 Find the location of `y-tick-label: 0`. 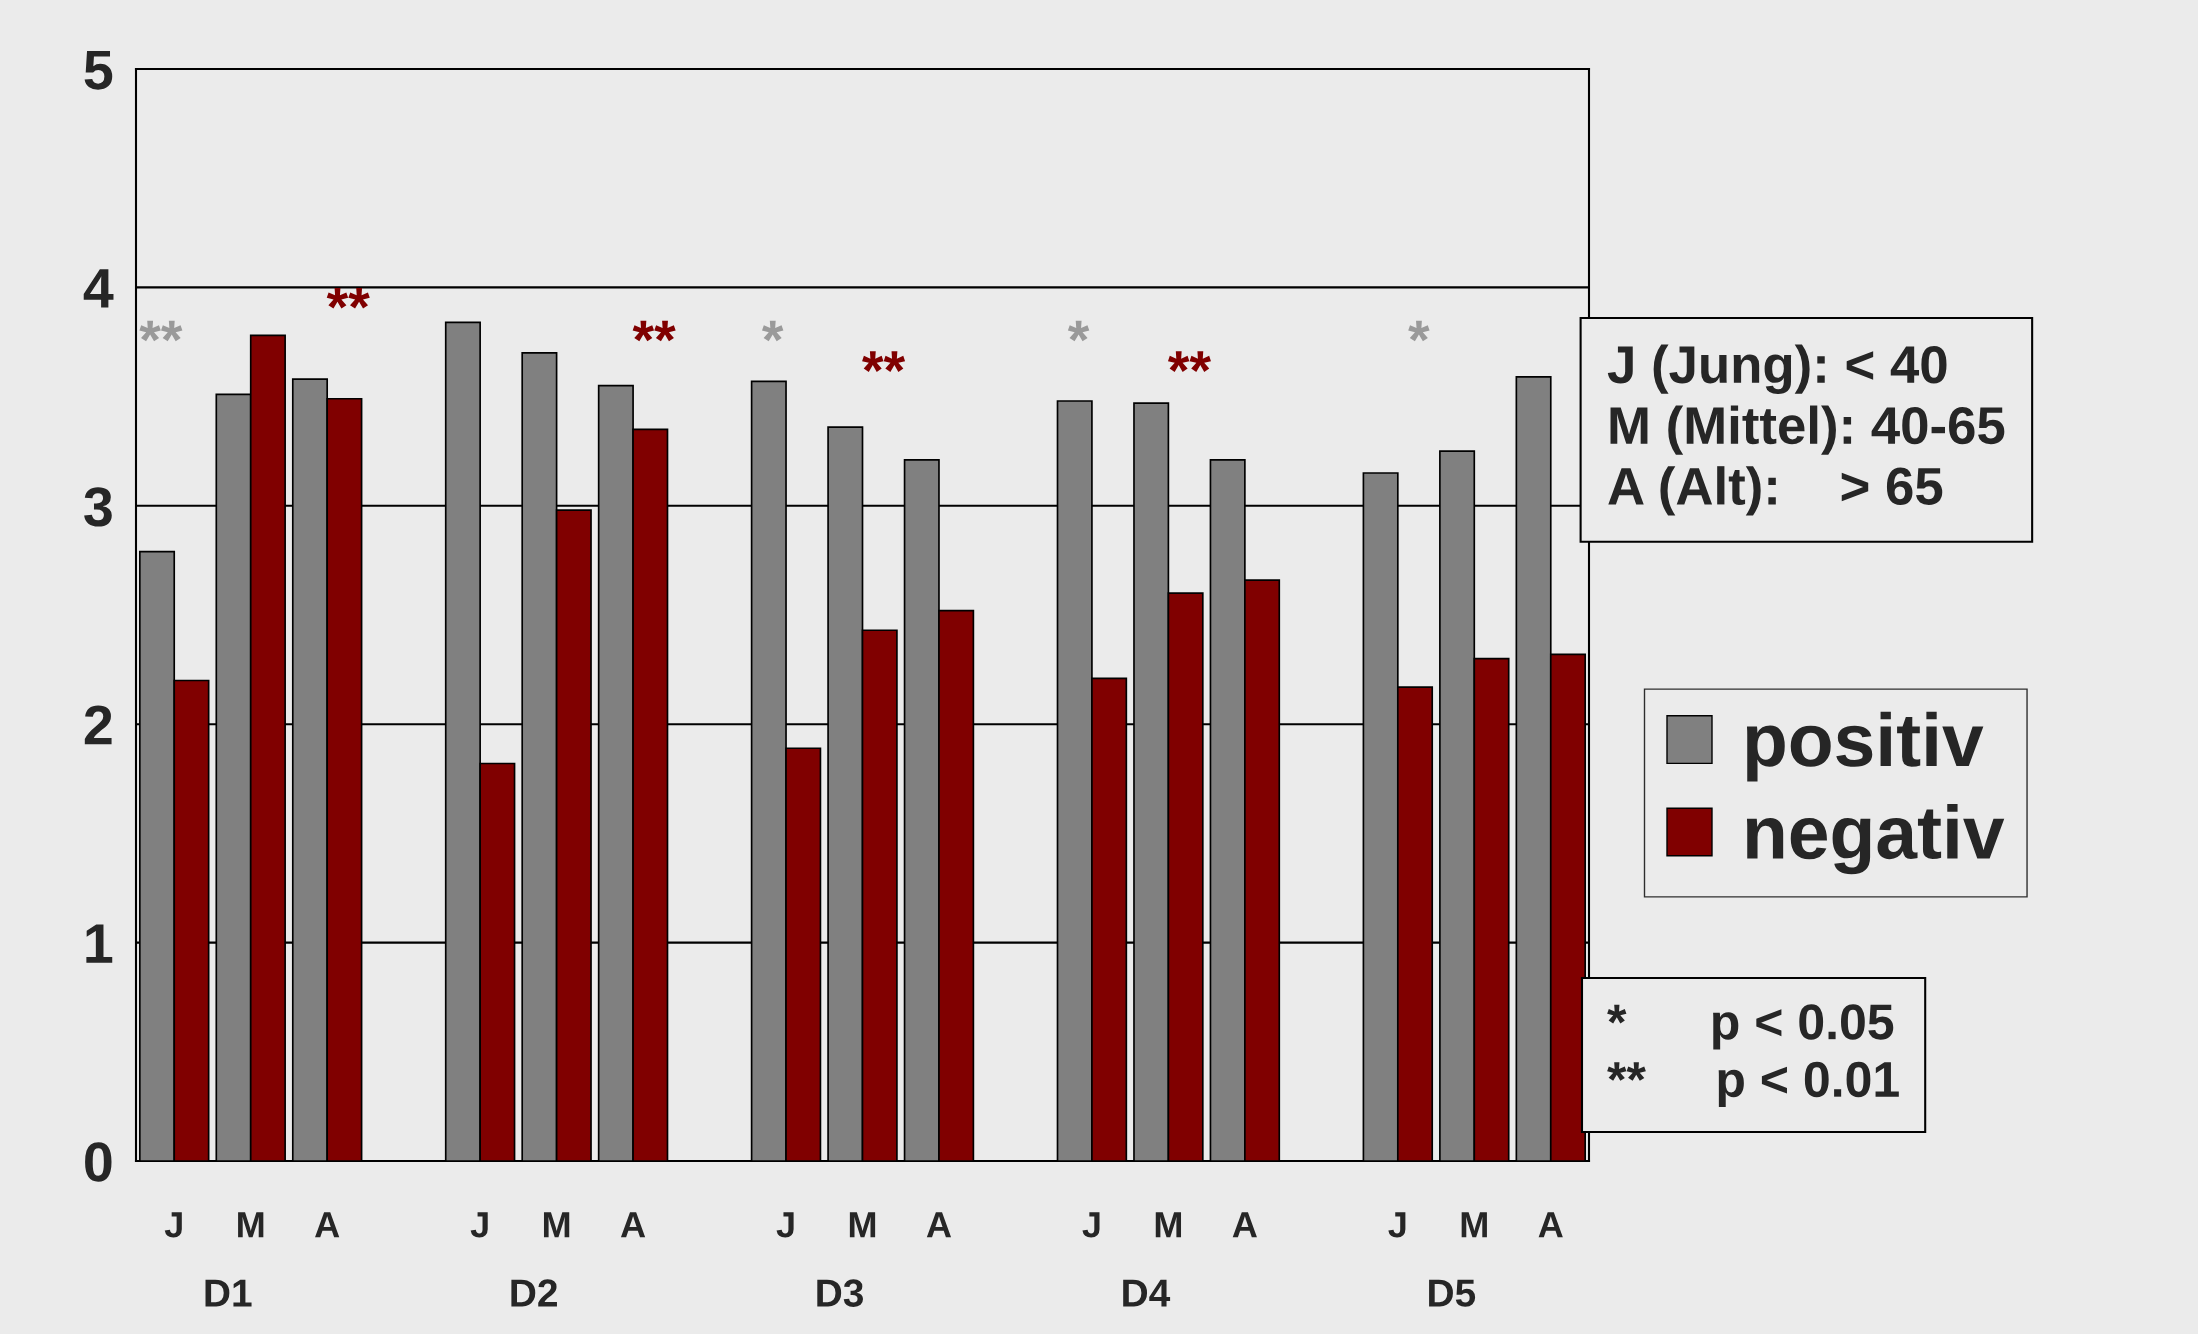

y-tick-label: 0 is located at coordinates (98, 1162).